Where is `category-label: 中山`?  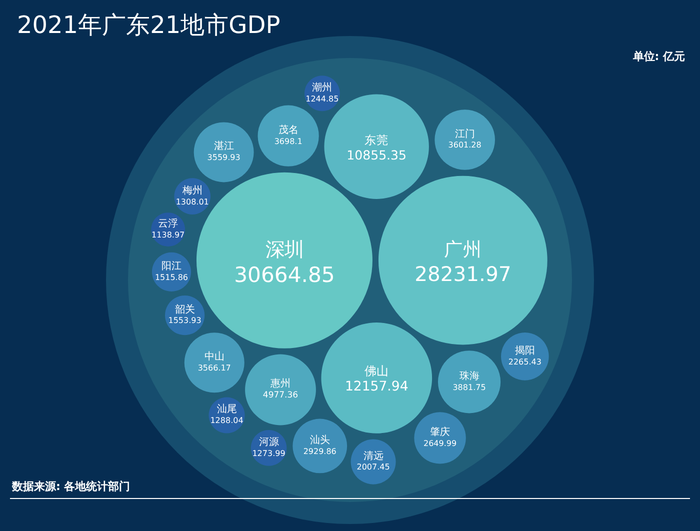
category-label: 中山 is located at coordinates (214, 356).